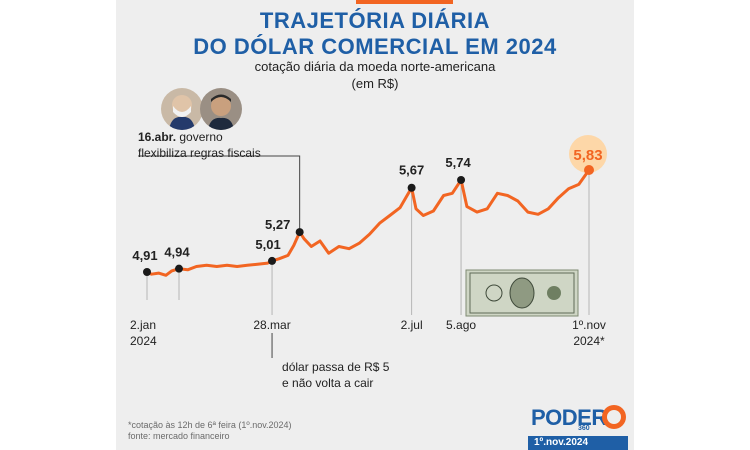  What do you see at coordinates (589, 325) in the screenshot?
I see `x-tick-label-4: 1º.nov` at bounding box center [589, 325].